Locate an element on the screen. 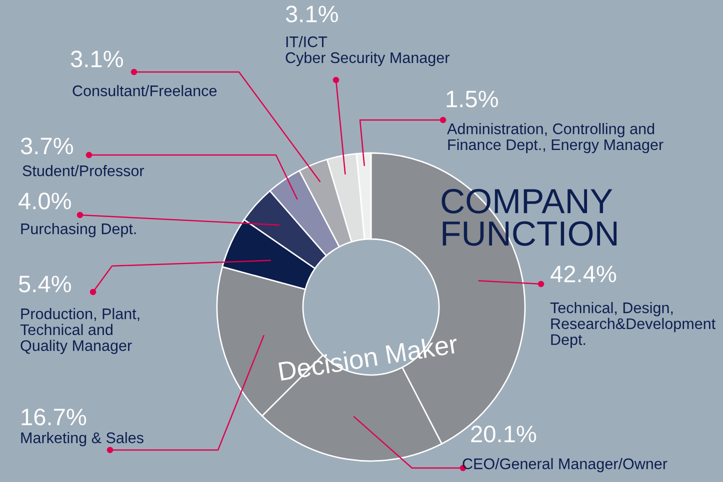 The height and width of the screenshot is (482, 723). data-label: 20.1% is located at coordinates (503, 434).